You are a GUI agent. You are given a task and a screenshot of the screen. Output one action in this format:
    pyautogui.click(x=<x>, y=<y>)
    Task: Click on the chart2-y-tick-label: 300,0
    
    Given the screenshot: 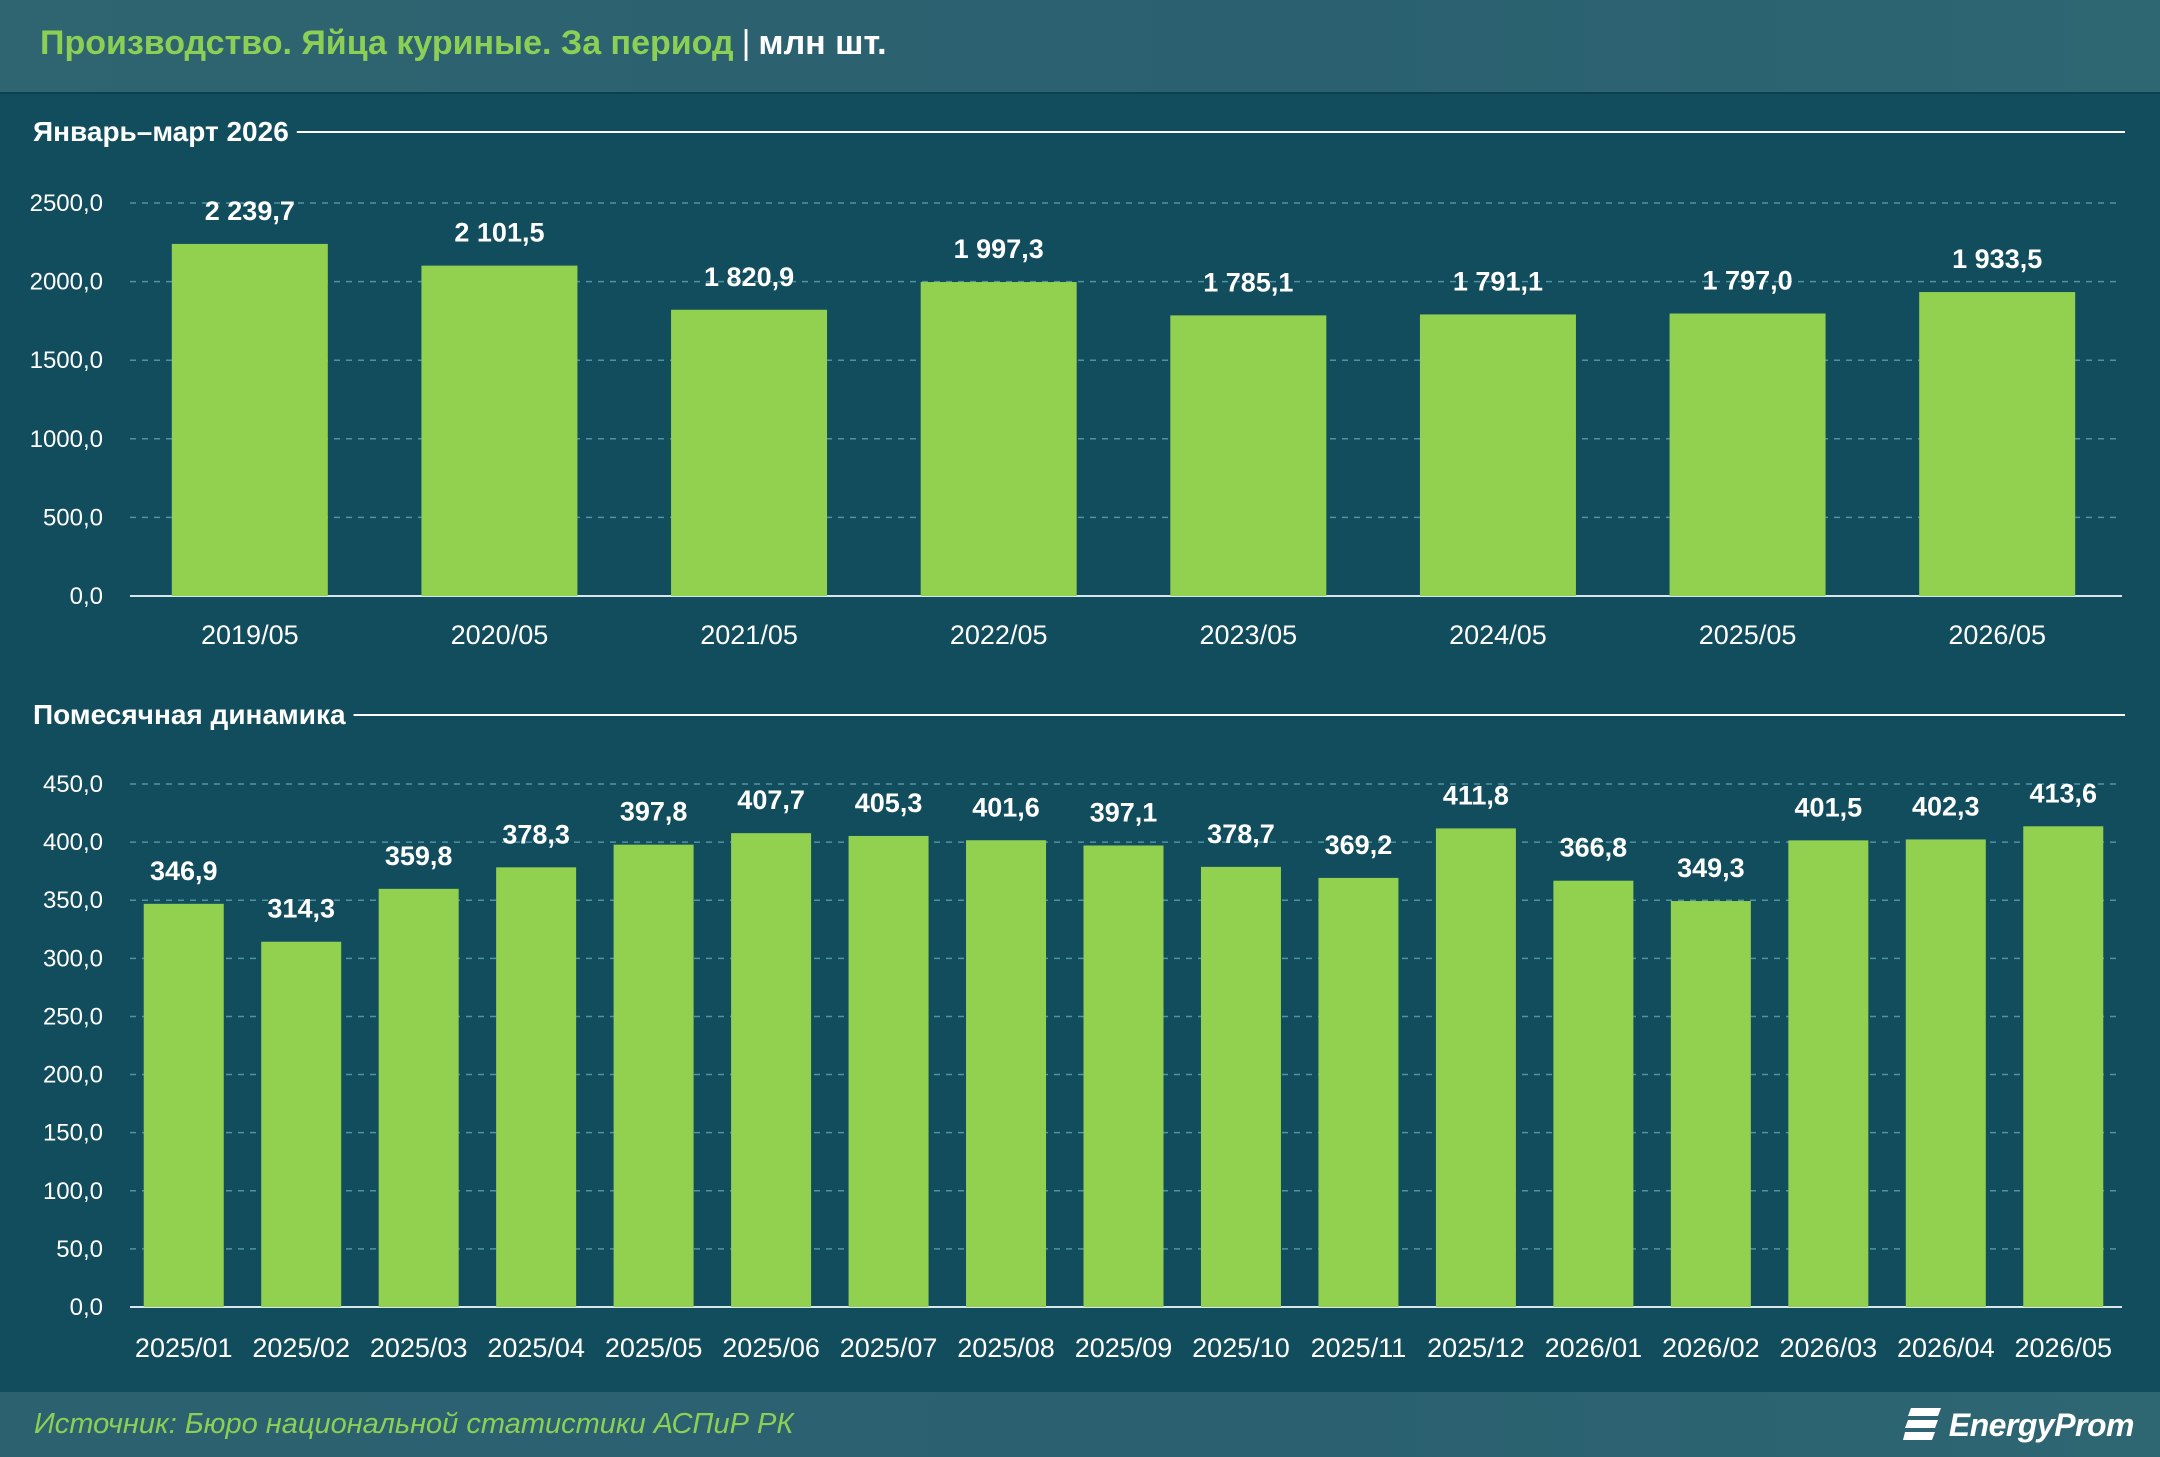 What is the action you would take?
    pyautogui.click(x=73, y=958)
    